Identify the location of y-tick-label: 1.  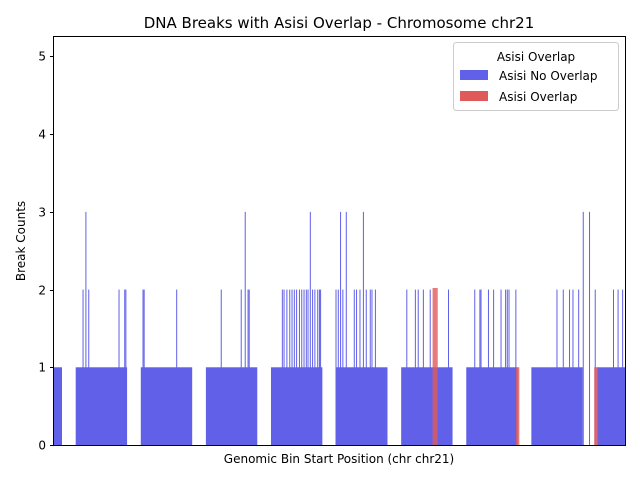
(42, 368).